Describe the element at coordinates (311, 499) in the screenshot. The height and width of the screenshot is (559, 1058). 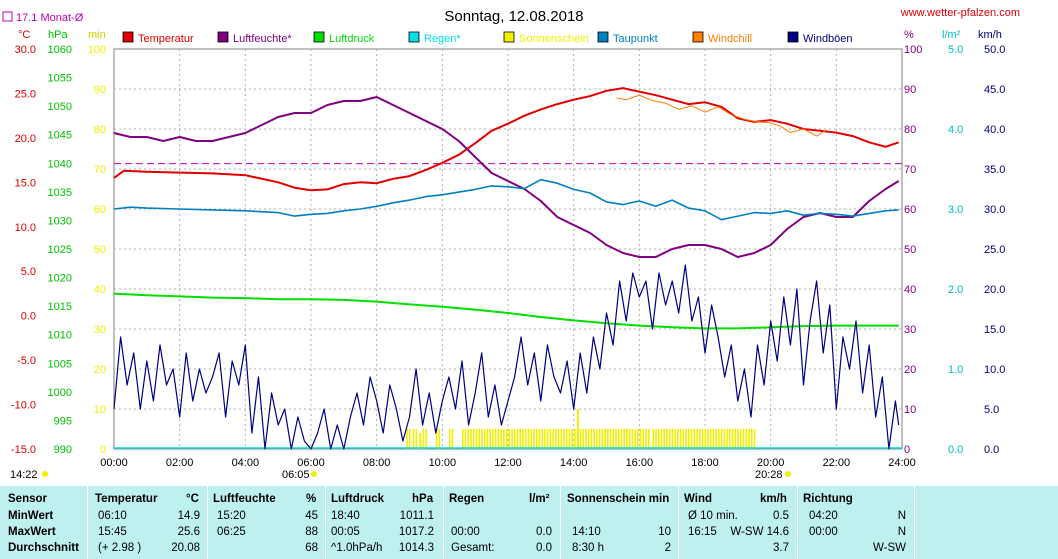
I see `header-humidity-unit: %` at that location.